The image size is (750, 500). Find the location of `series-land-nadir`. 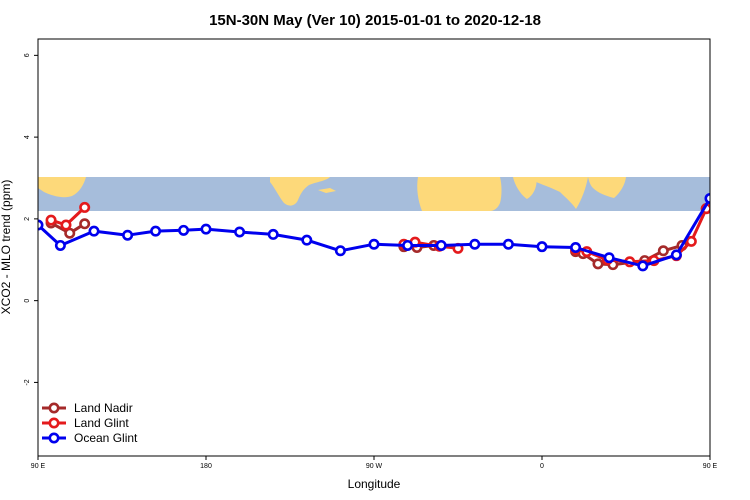

series-land-nadir is located at coordinates (396, 237).